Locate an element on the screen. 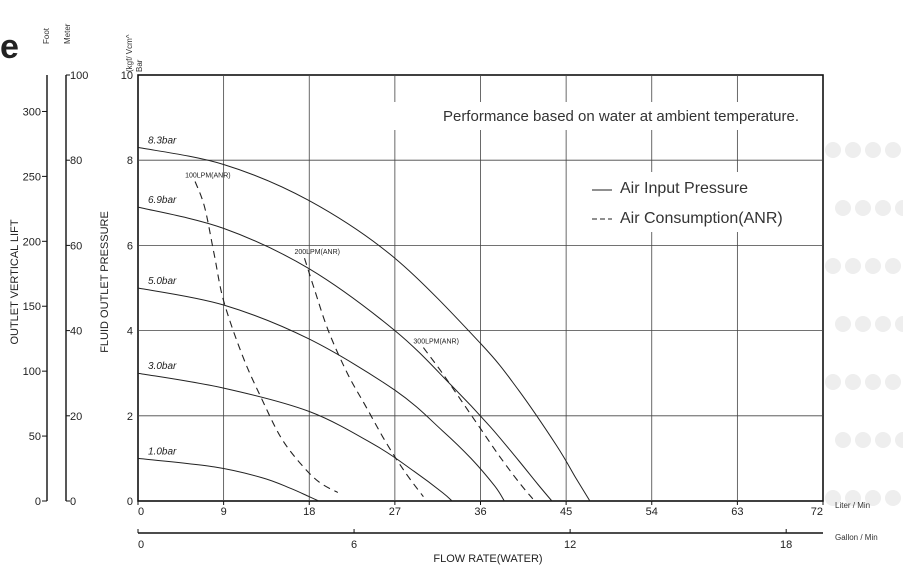 The height and width of the screenshot is (585, 903). foot-tick-label: 200 is located at coordinates (32, 242).